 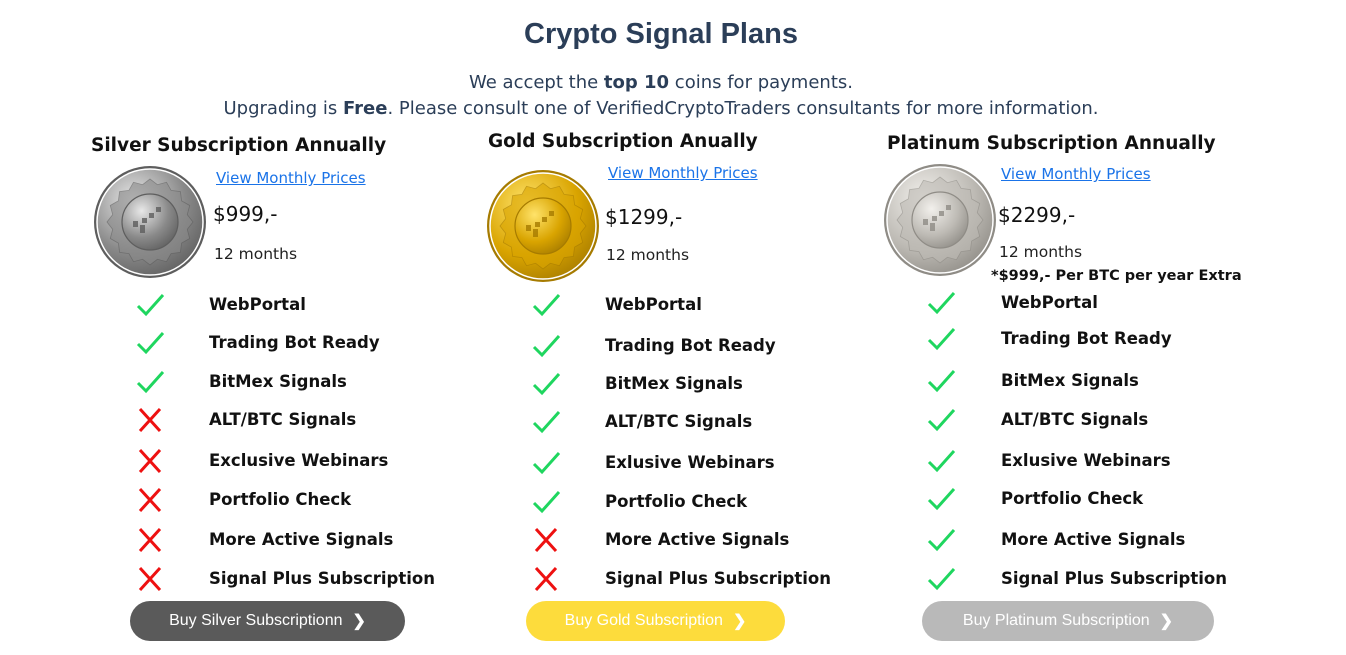 I want to click on plan-title: Platinum Subscription Annually, so click(x=1051, y=143).